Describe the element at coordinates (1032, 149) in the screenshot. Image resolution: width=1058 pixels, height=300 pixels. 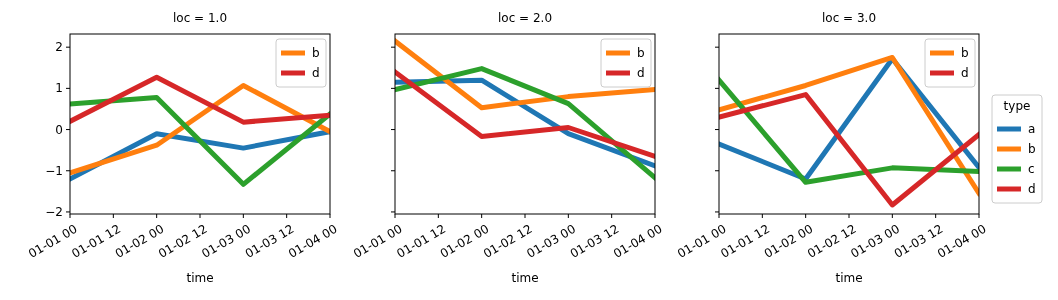
I see `text: b` at that location.